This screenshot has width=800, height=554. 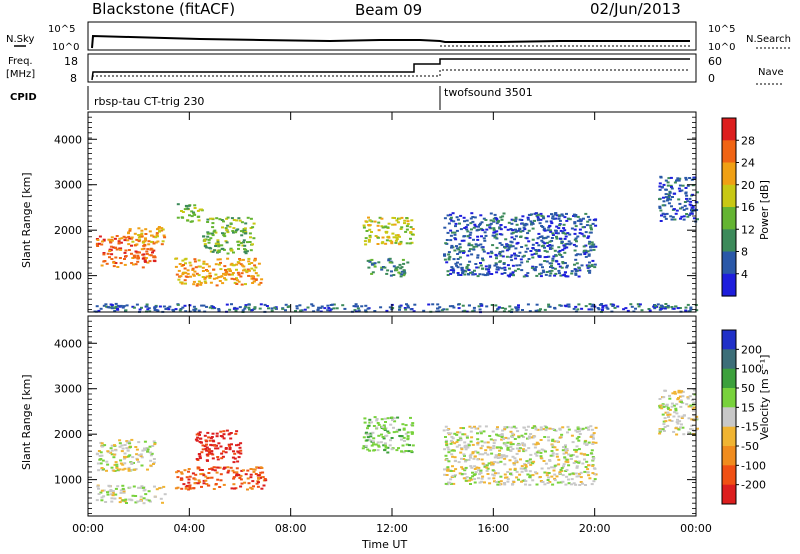 I want to click on xtick-label: 08:00, so click(x=291, y=528).